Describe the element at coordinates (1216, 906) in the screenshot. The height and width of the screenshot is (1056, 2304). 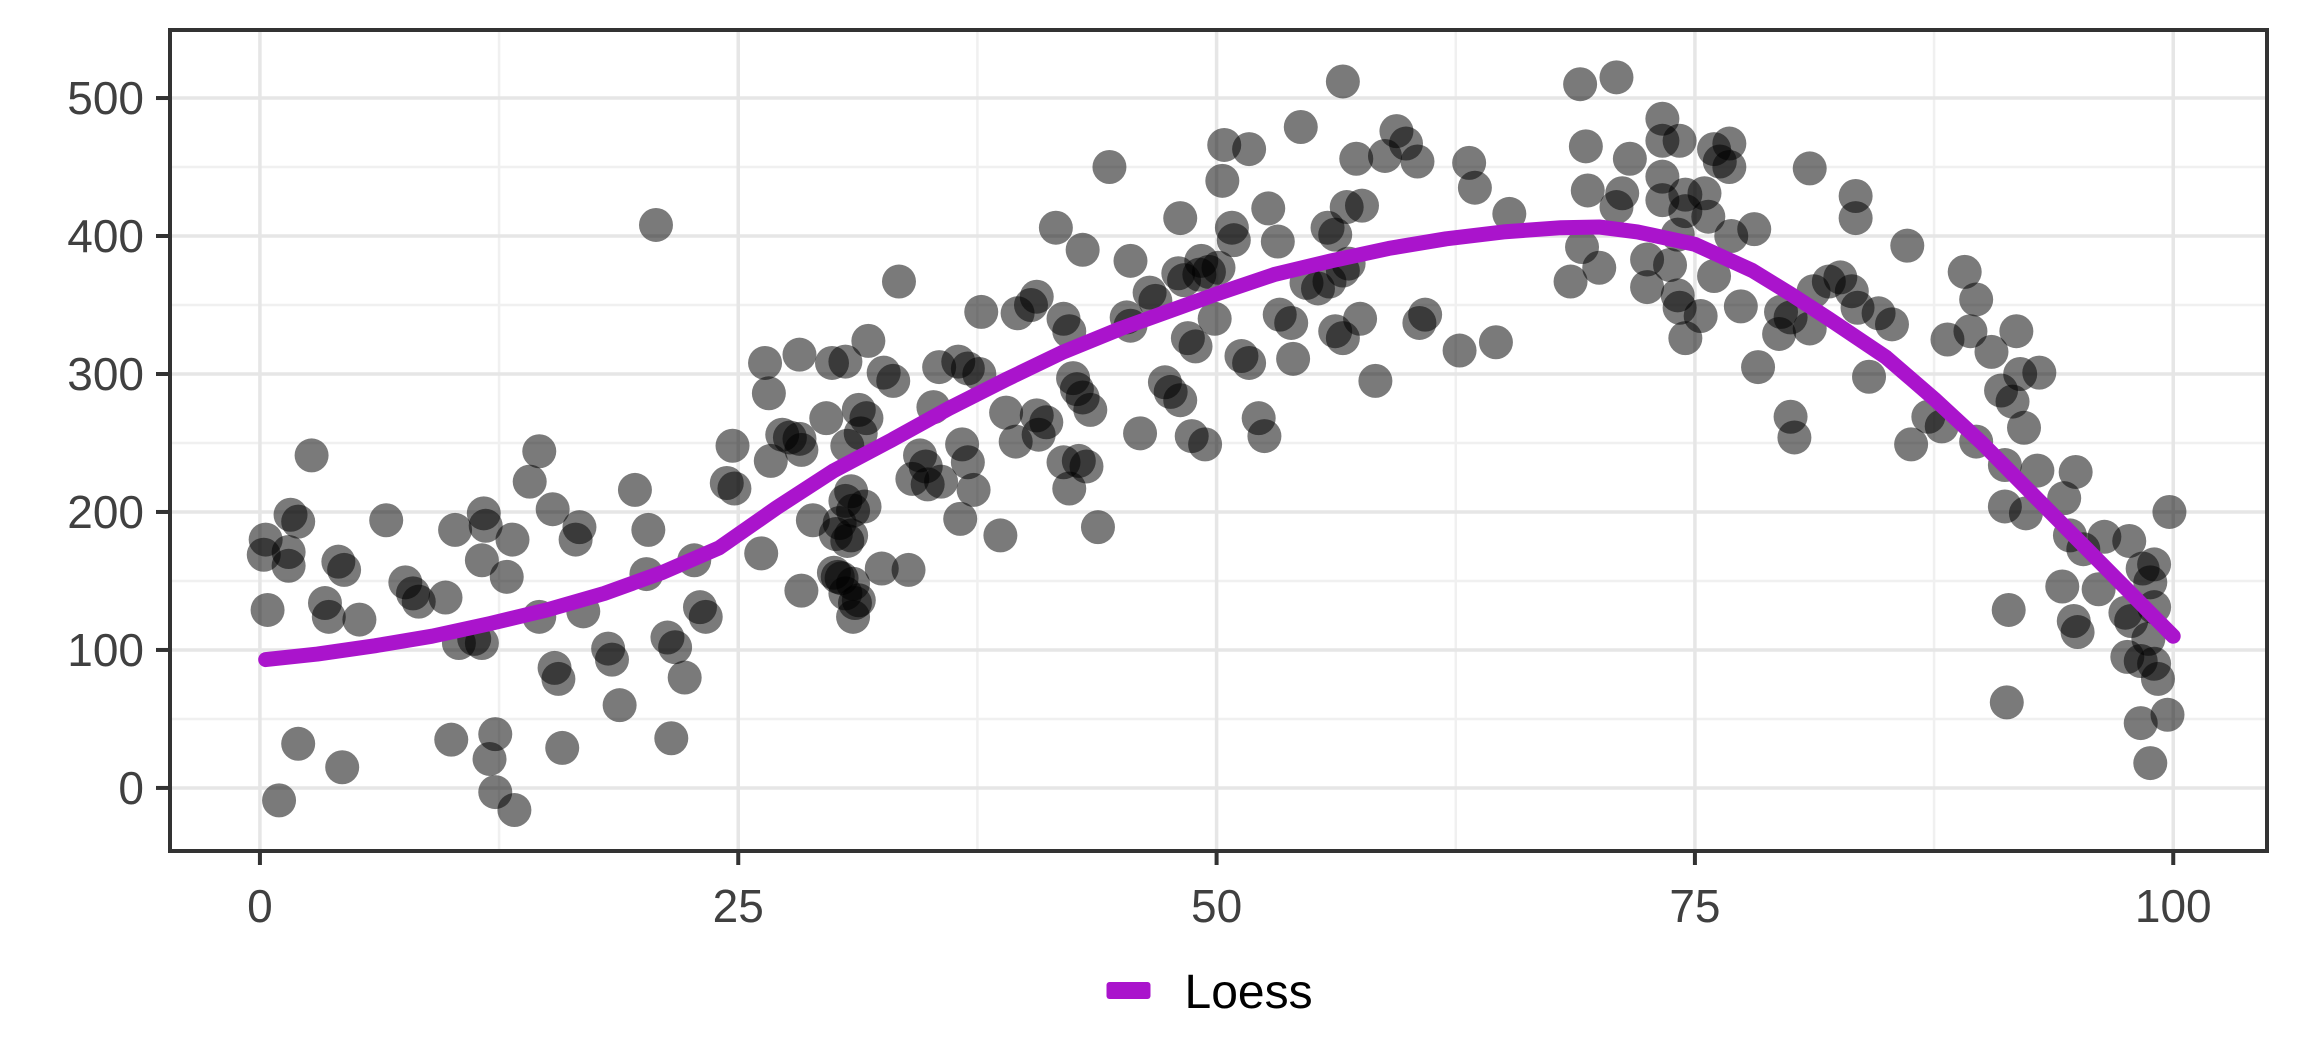
I see `x-axis-tick-label: 50` at that location.